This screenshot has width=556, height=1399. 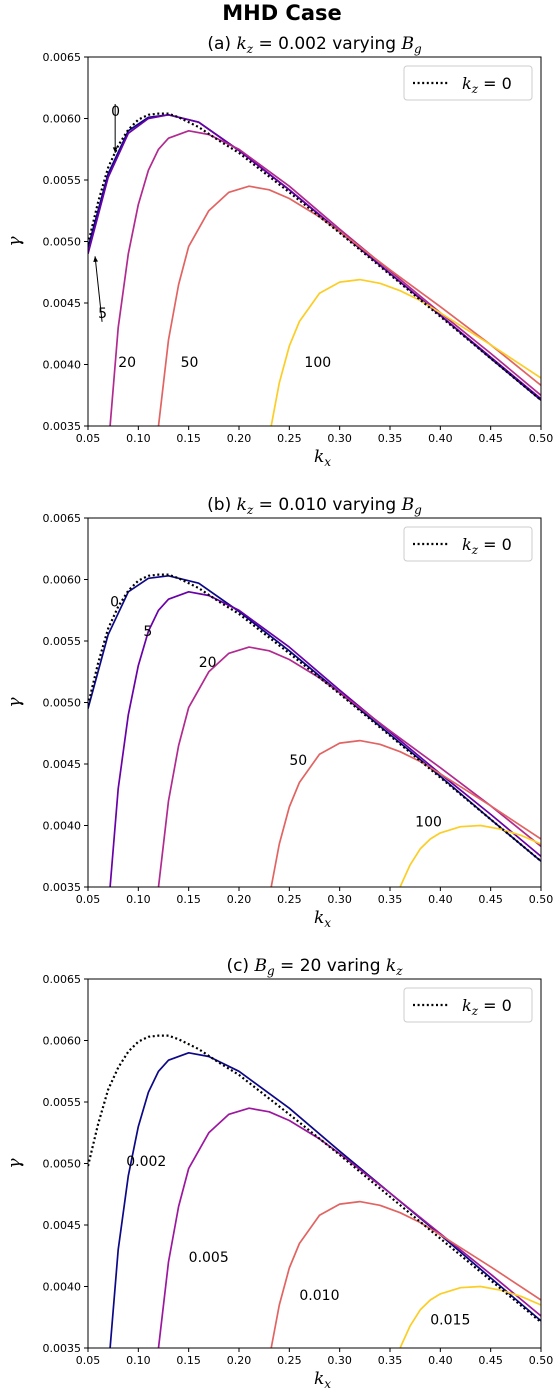 I want to click on curve-label-0.002: 0.002, so click(x=146, y=1162).